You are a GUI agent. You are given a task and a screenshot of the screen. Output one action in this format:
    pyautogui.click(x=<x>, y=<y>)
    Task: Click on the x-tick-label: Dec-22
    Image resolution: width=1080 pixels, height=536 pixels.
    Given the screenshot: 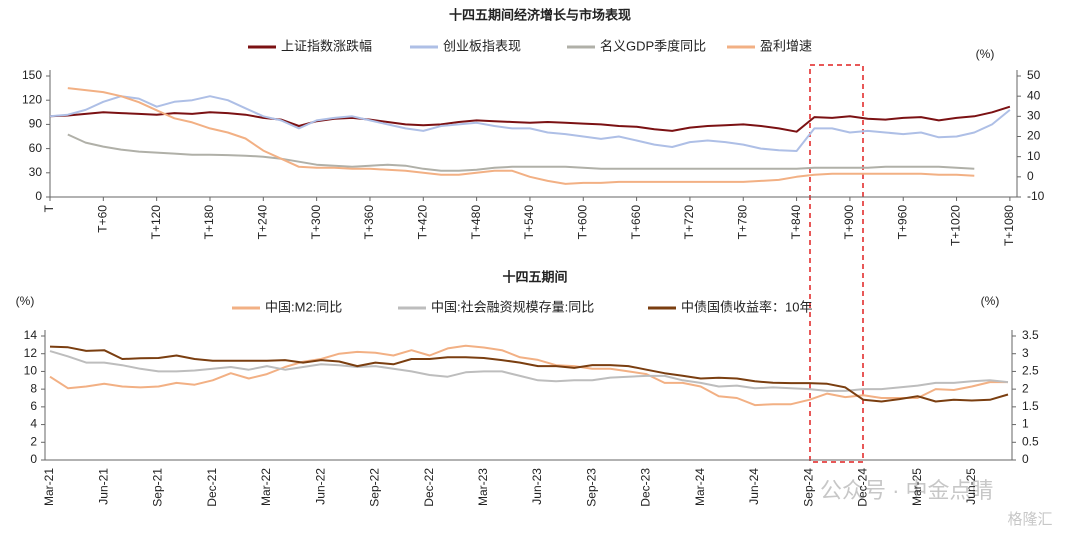 What is the action you would take?
    pyautogui.click(x=429, y=487)
    